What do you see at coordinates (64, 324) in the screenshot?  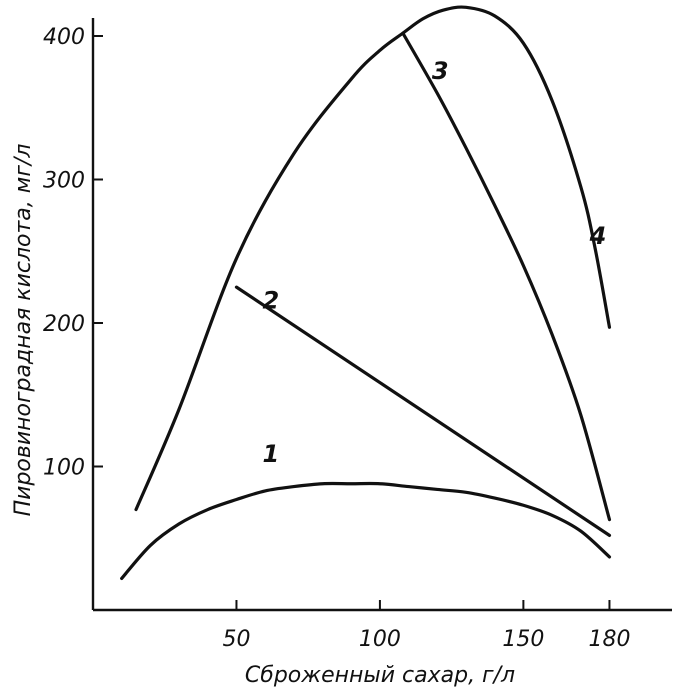 I see `y-tick-label: 200` at bounding box center [64, 324].